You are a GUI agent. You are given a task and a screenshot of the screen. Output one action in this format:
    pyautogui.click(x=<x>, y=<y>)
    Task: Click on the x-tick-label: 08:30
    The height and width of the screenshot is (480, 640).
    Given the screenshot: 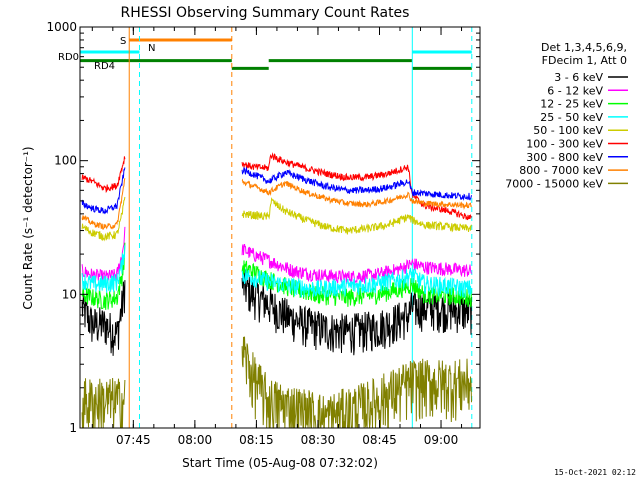 What is the action you would take?
    pyautogui.click(x=318, y=440)
    